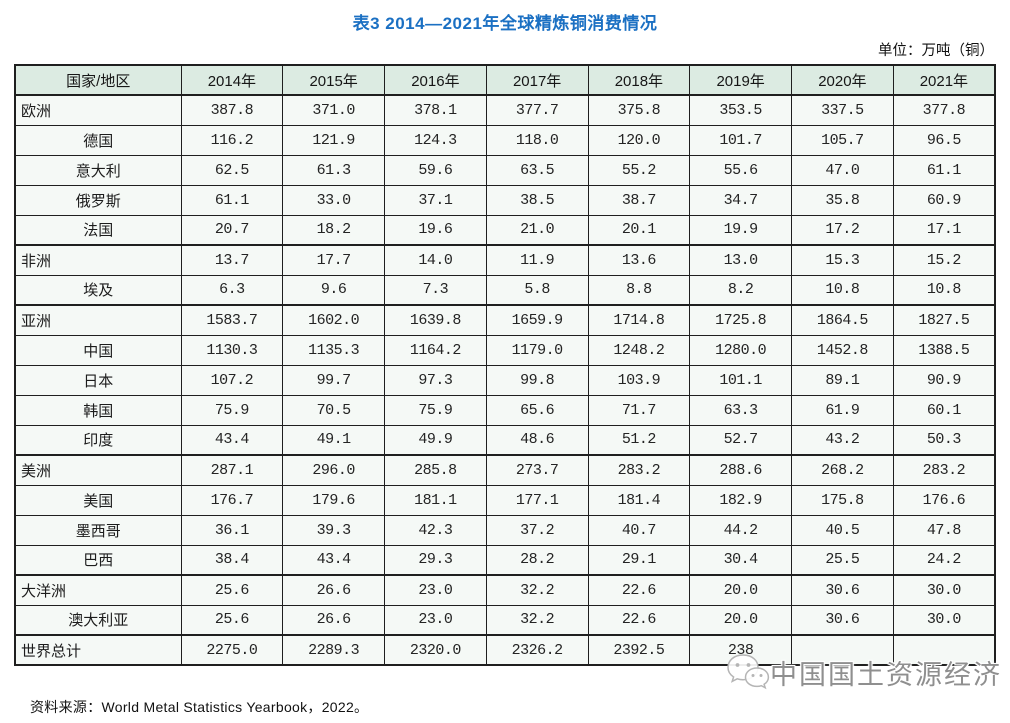  What do you see at coordinates (232, 110) in the screenshot?
I see `table-cell: 387.8` at bounding box center [232, 110].